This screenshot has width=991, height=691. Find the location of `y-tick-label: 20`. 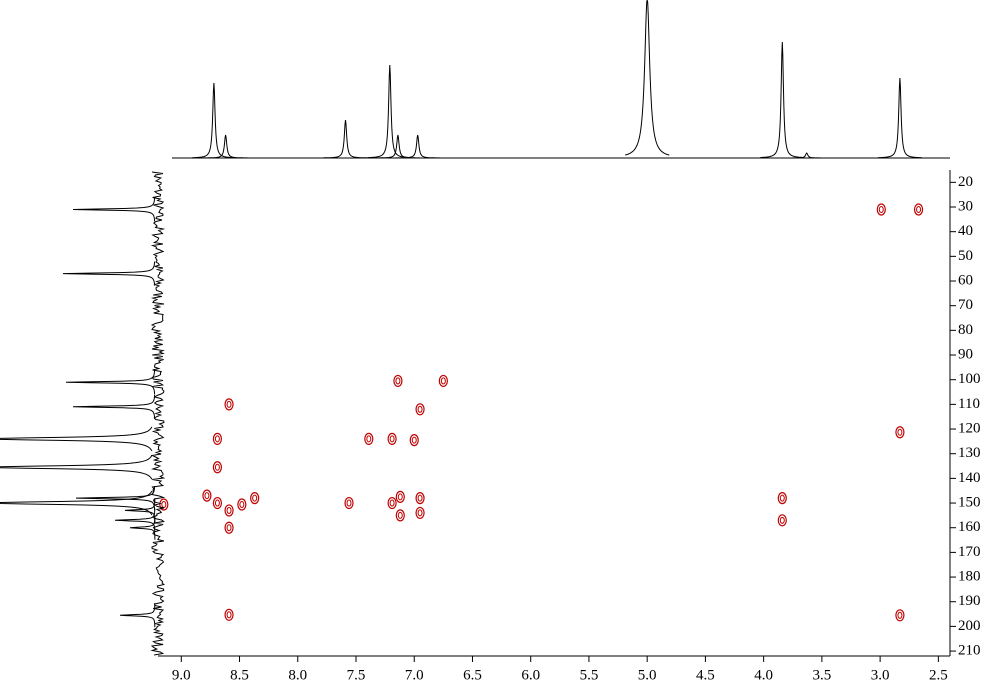

y-tick-label: 20 is located at coordinates (965, 182).